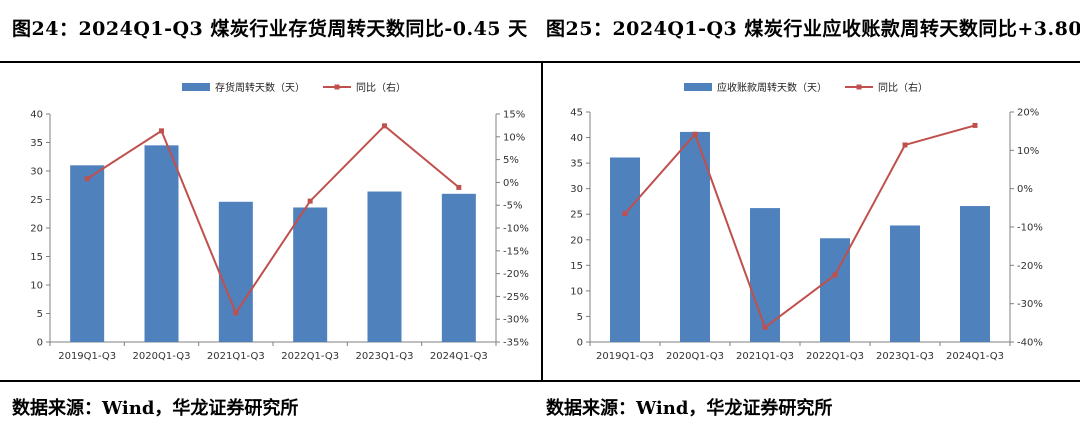 The width and height of the screenshot is (1080, 436). Describe the element at coordinates (540, 62) in the screenshot. I see `top-rule` at that location.